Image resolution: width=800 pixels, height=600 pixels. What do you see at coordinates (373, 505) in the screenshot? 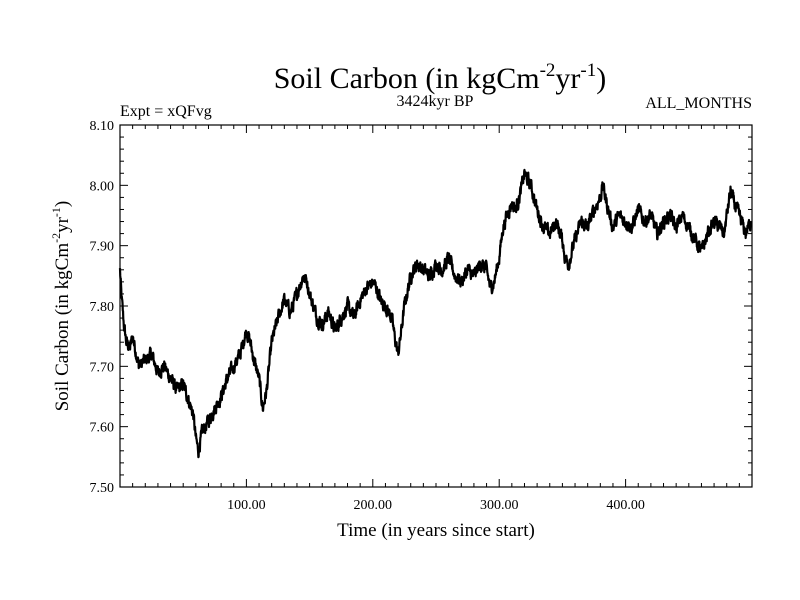
I see `x-tick-label-1: 200.00` at bounding box center [373, 505].